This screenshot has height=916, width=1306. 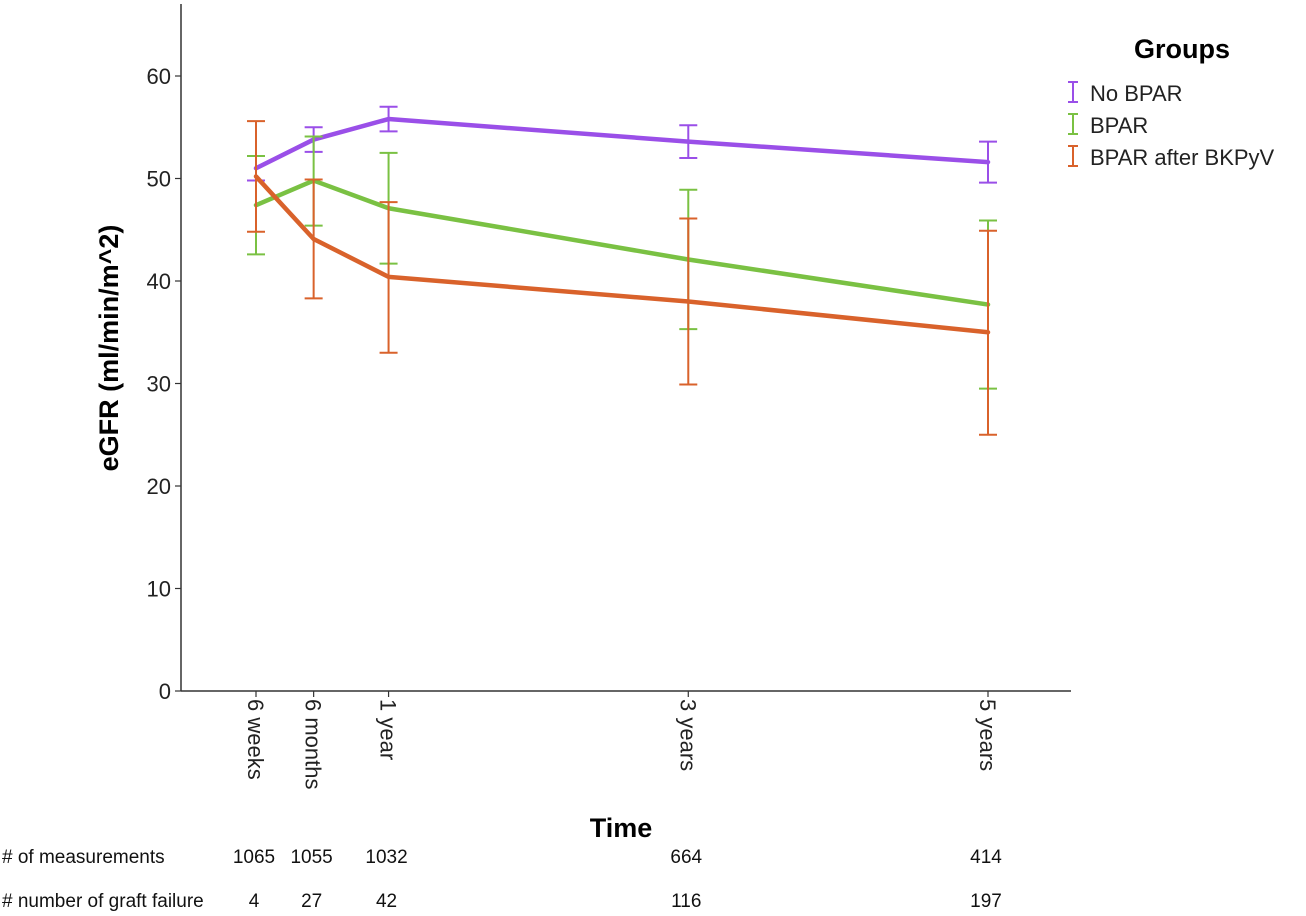 What do you see at coordinates (255, 739) in the screenshot?
I see `x-tick-label: 6 weeks` at bounding box center [255, 739].